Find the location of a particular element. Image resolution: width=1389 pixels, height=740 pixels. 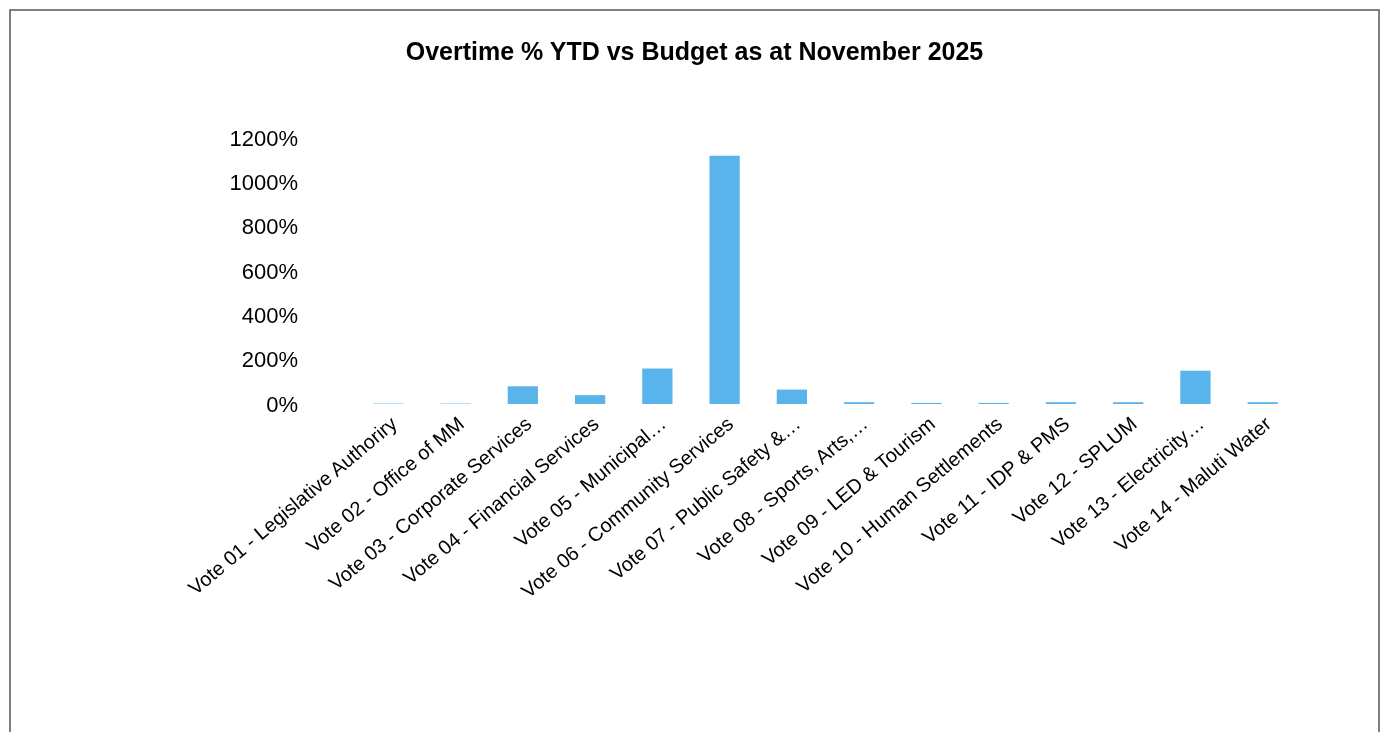

y-tick-label: 200% is located at coordinates (269, 360).